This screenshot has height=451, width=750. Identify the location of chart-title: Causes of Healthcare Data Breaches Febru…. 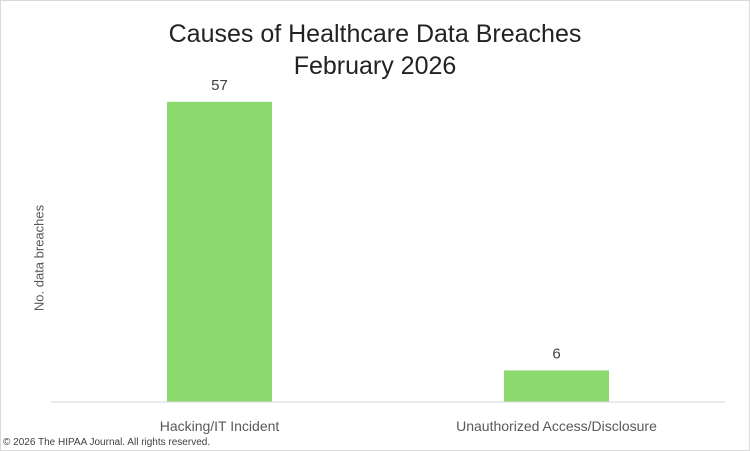
(375, 50).